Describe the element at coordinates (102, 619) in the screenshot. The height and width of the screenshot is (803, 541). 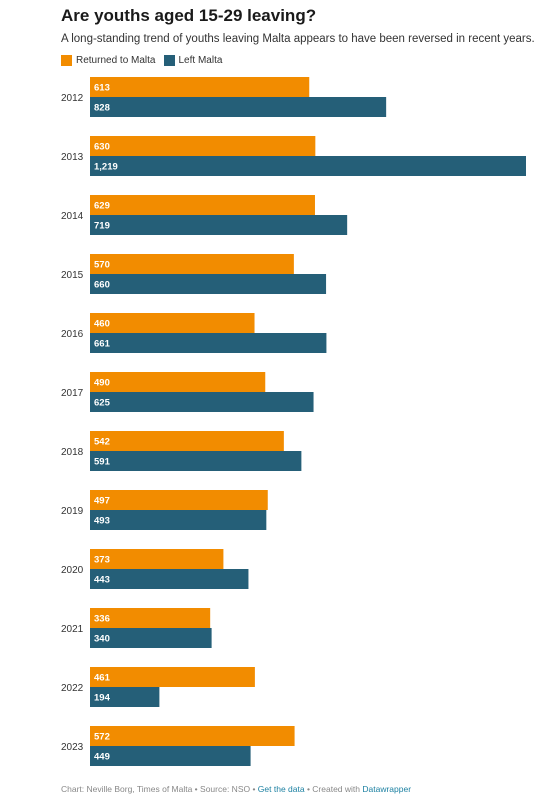
I see `data-label-returned-2021: 336` at that location.